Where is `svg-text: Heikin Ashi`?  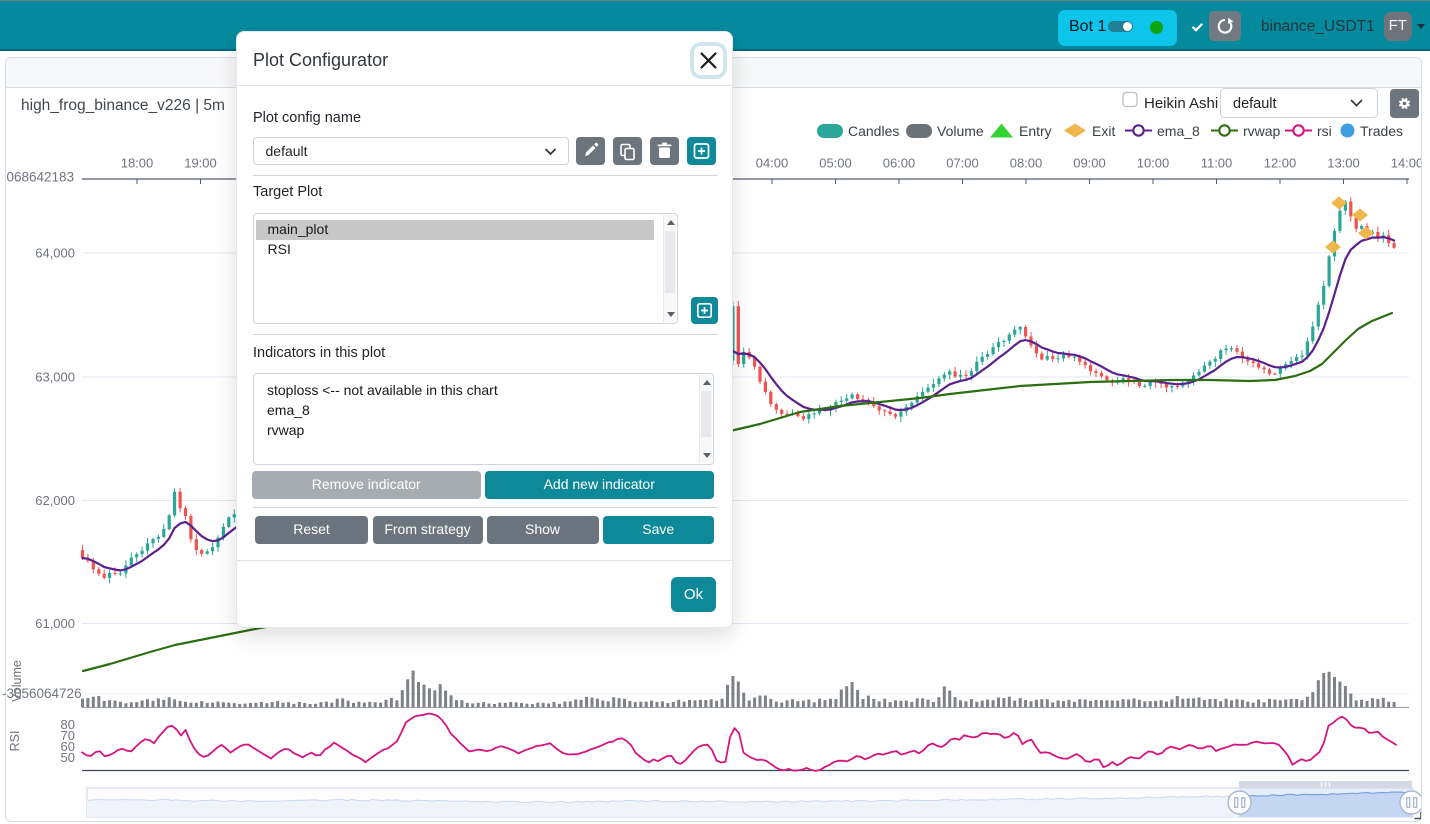 svg-text: Heikin Ashi is located at coordinates (1181, 103).